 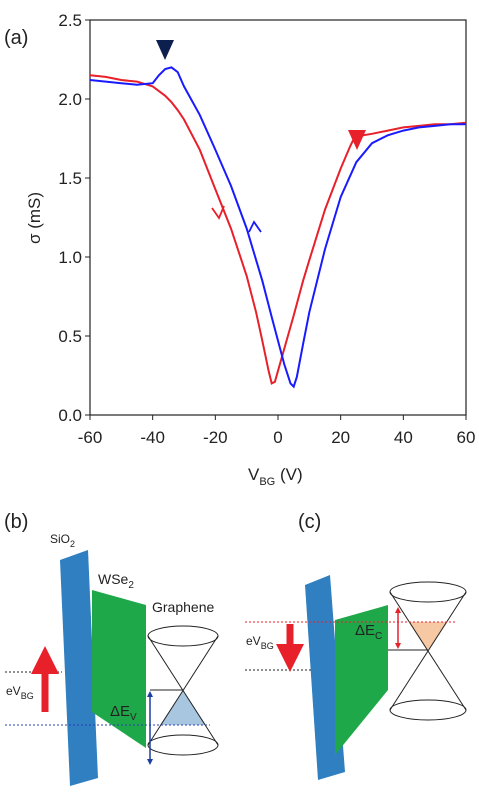 I want to click on x-axis-label-main: V, so click(x=254, y=474).